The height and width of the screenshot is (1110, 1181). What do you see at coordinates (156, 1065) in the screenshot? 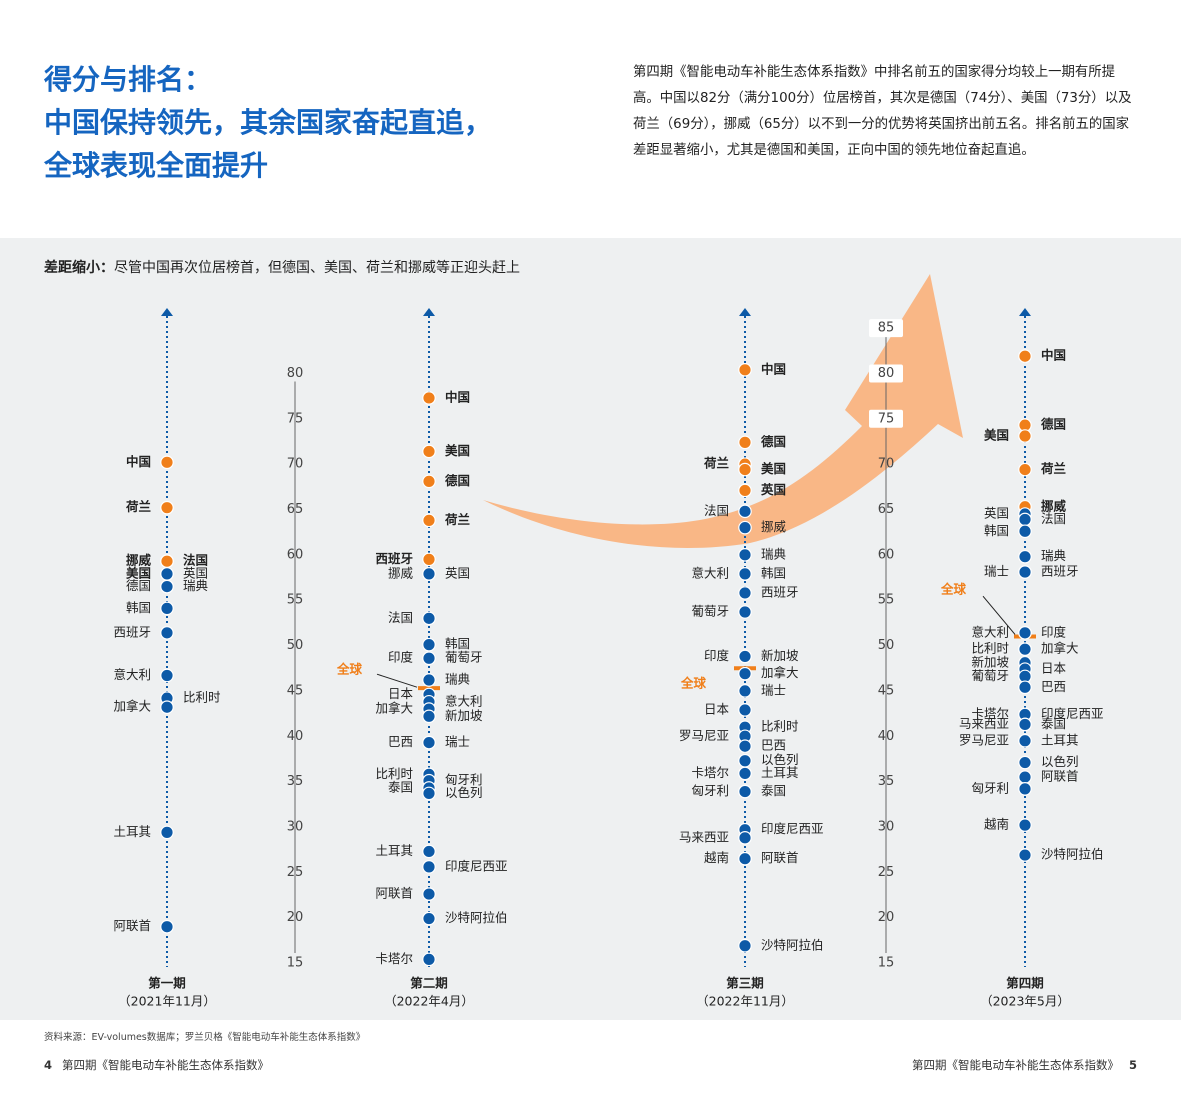
I see `footer-left: 4 第四期《智能电动车补能生态体系指数》` at bounding box center [156, 1065].